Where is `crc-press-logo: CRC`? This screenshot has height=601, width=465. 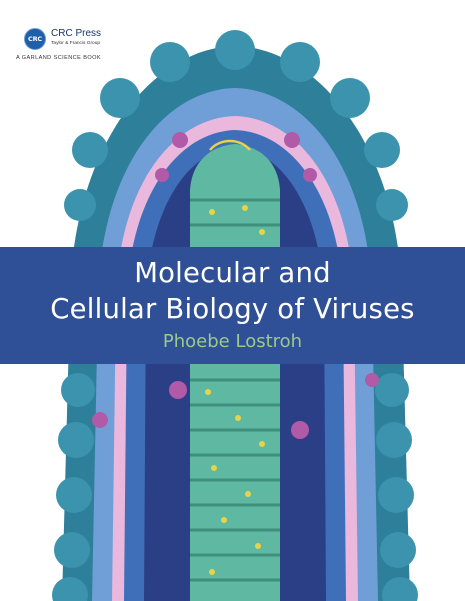 crc-press-logo: CRC is located at coordinates (35, 39).